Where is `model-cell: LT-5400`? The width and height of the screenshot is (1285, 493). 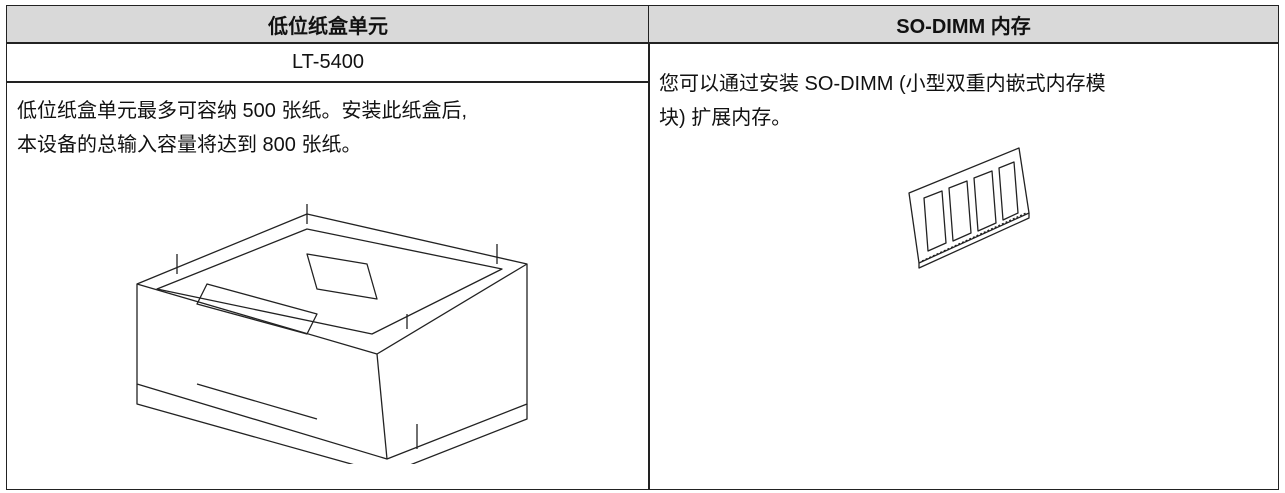
model-cell: LT-5400 is located at coordinates (328, 62).